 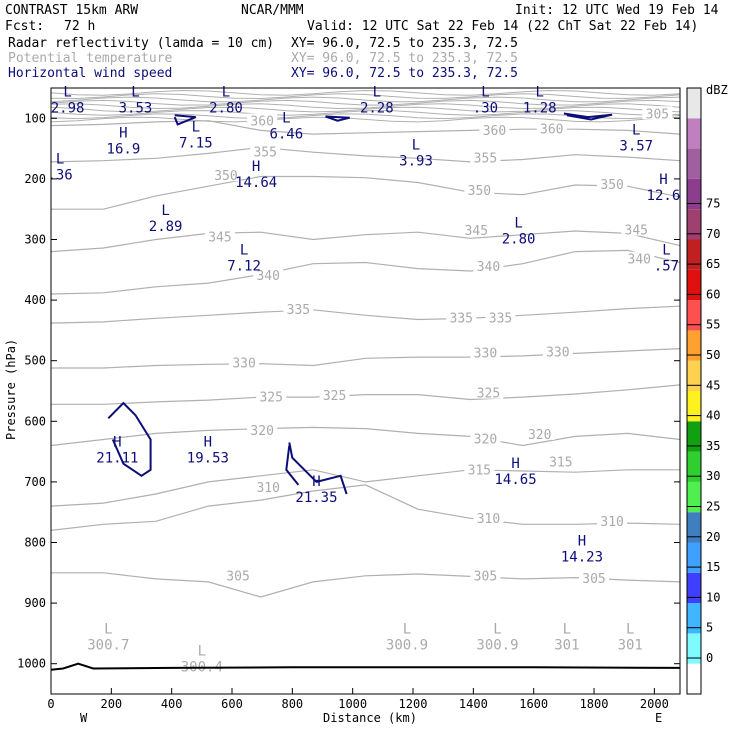 I want to click on x-tick-label: 600, so click(x=232, y=704).